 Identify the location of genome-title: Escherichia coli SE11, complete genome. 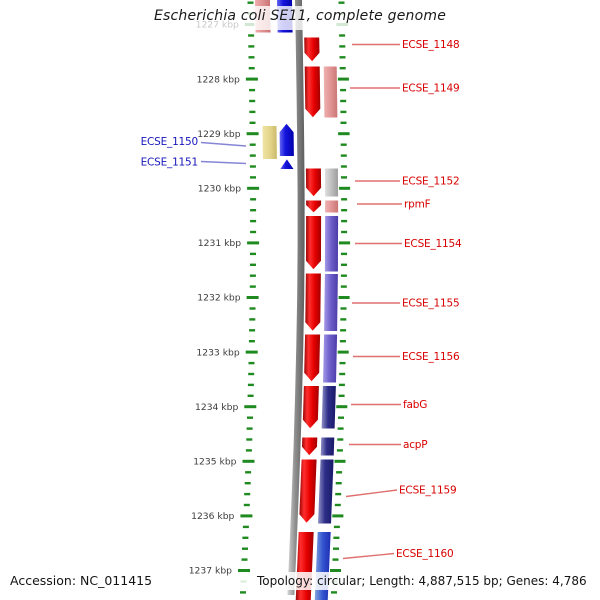
(300, 16).